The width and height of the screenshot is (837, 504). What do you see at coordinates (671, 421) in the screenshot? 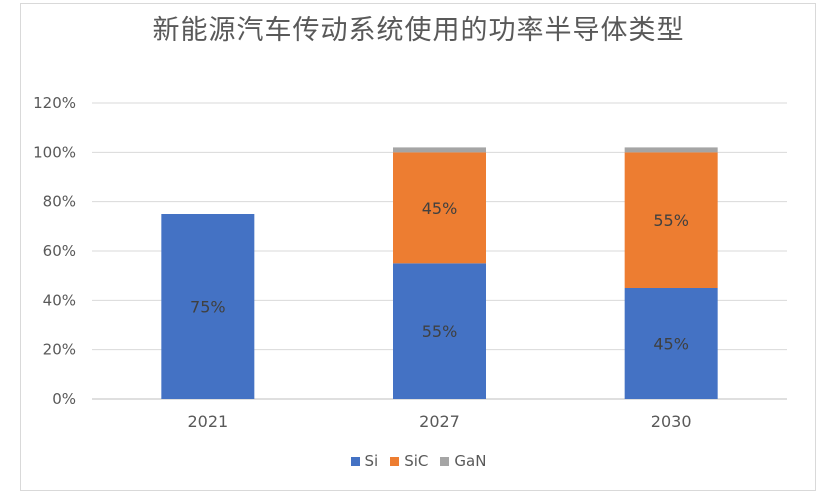
I see `x-tick-label: 2030` at bounding box center [671, 421].